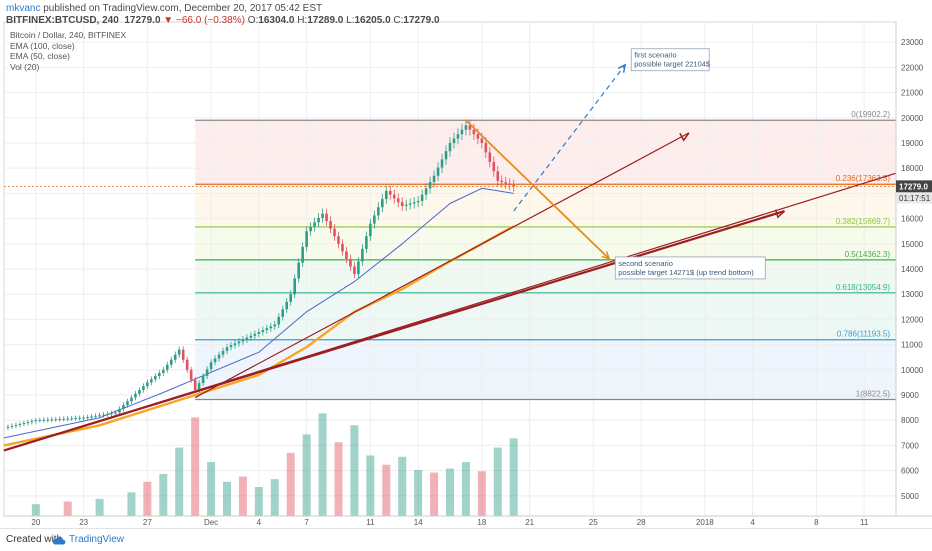  Describe the element at coordinates (370, 522) in the screenshot. I see `time-tick-label: 11` at that location.